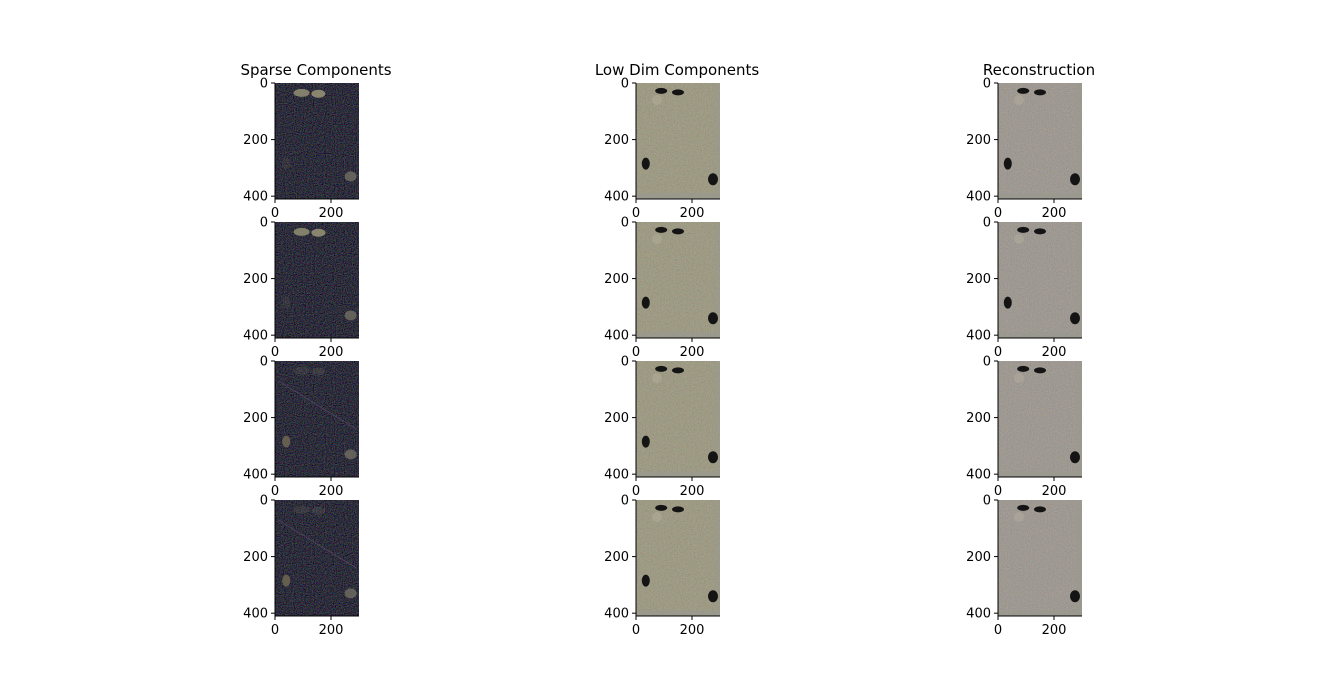 The image size is (1322, 692). Describe the element at coordinates (317, 544) in the screenshot. I see `edge-streak` at that location.